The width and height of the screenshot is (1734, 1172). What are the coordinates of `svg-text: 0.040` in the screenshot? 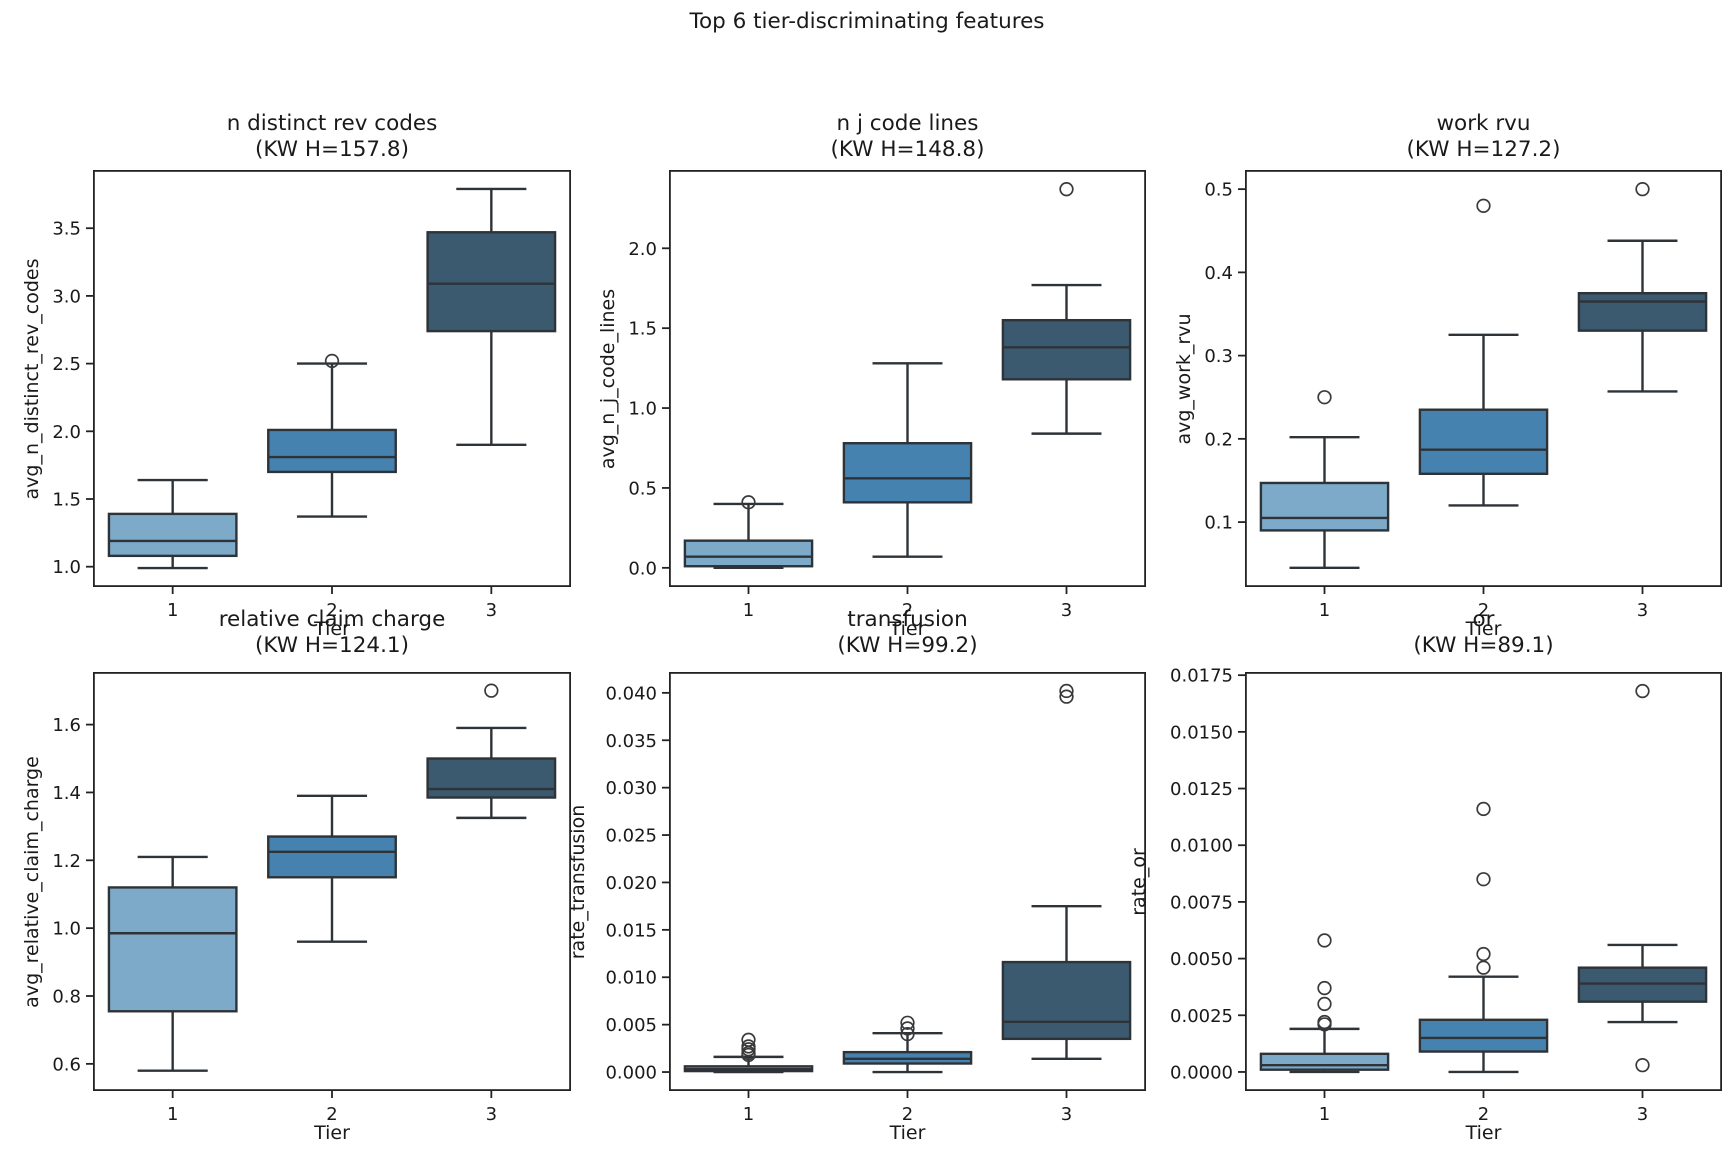 It's located at (631, 693).